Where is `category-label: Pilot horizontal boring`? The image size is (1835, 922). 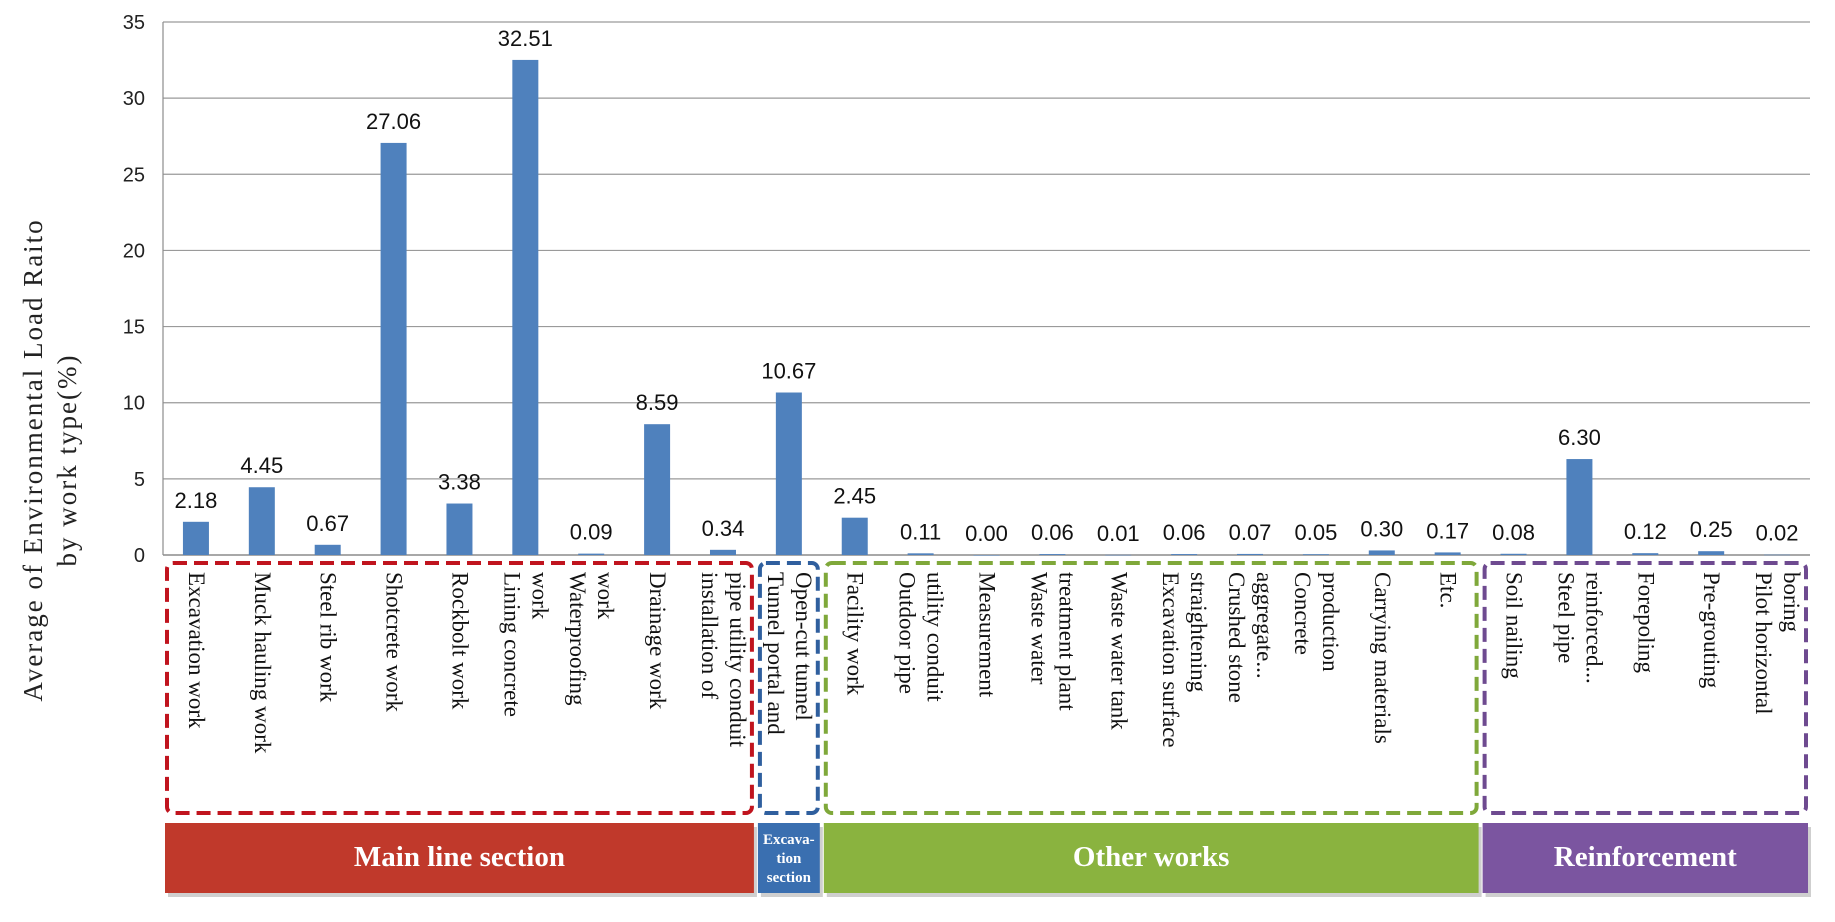 category-label: Pilot horizontal boring is located at coordinates (1777, 643).